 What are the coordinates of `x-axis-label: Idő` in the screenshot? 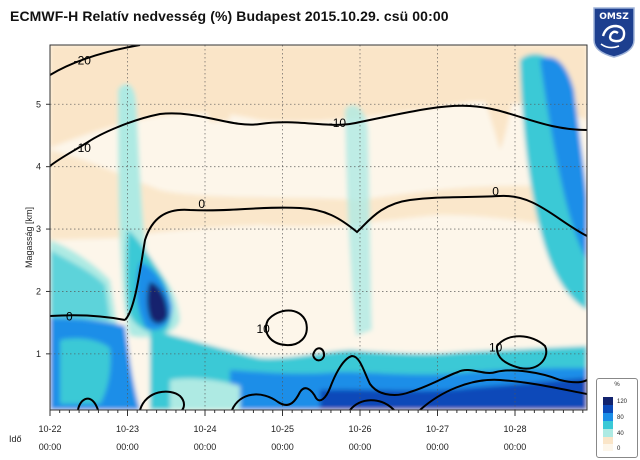 It's located at (15, 439).